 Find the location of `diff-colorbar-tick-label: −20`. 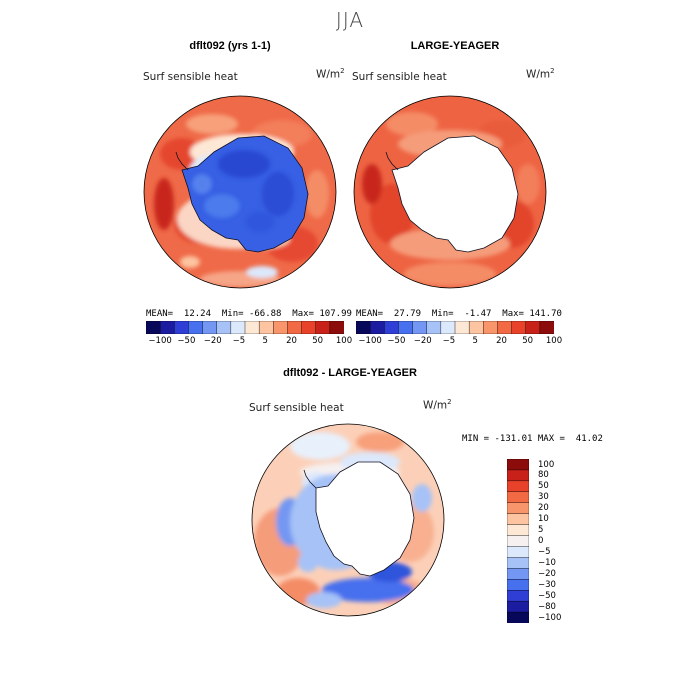

diff-colorbar-tick-label: −20 is located at coordinates (547, 573).